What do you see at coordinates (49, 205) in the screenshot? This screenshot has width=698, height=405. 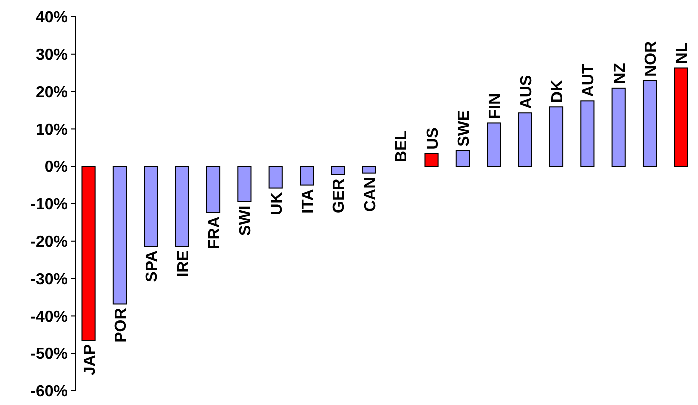 I see `y-tick-label: -10%` at bounding box center [49, 205].